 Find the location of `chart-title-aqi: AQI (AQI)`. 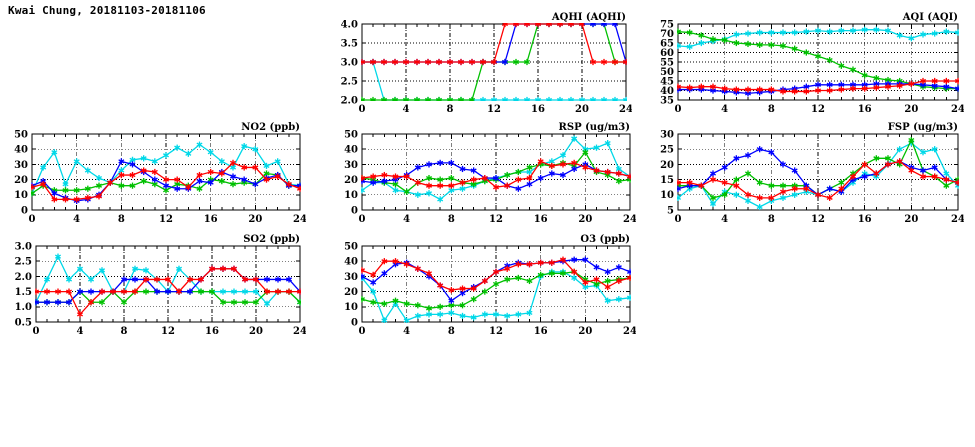

chart-title-aqi: AQI (AQI) is located at coordinates (930, 17).